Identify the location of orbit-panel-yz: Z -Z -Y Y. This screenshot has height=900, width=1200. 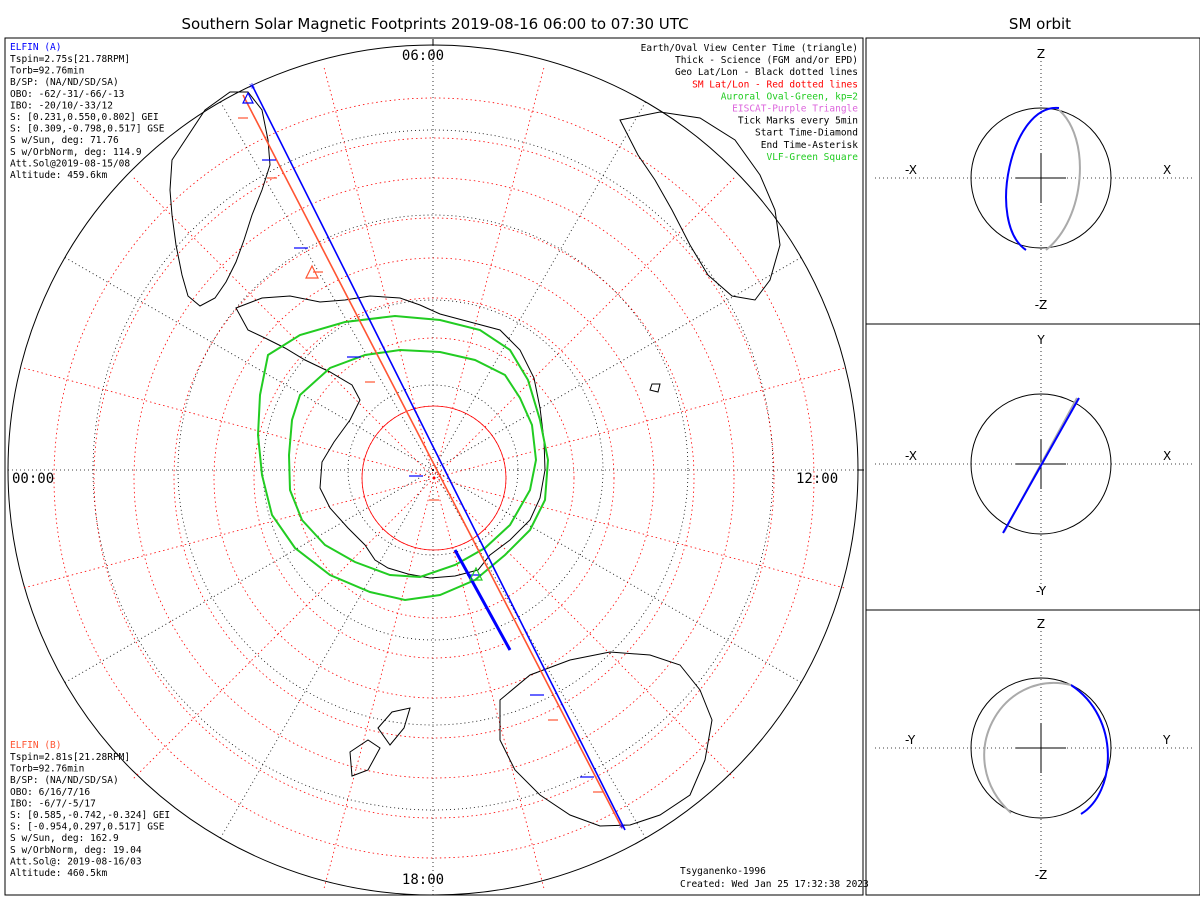
(1035, 749).